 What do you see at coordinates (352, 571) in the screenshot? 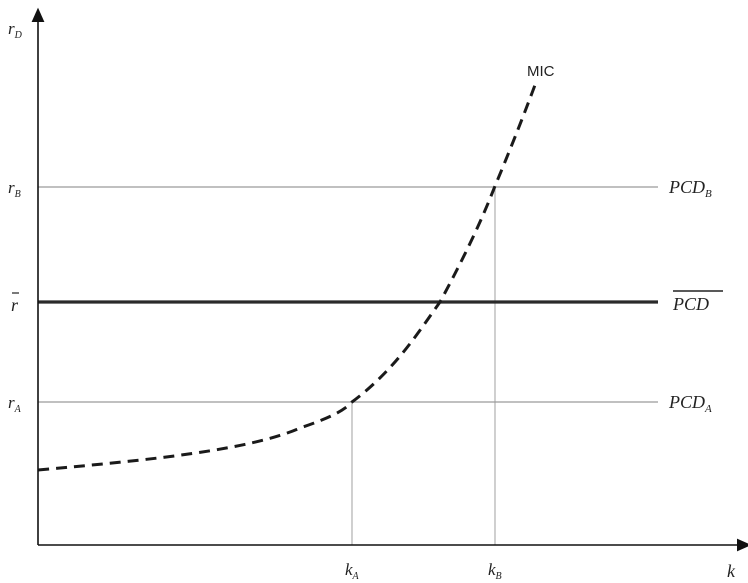
I see `k-a-label: kA` at bounding box center [352, 571].